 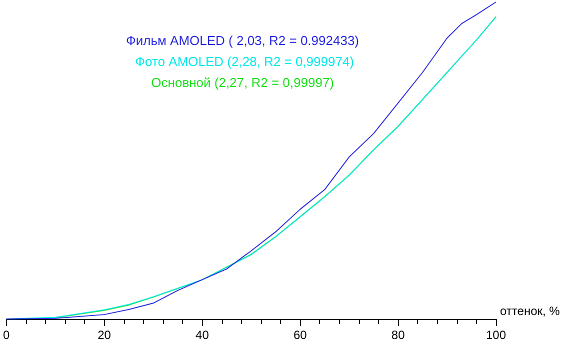 What do you see at coordinates (203, 335) in the screenshot?
I see `x-tick-label: 40` at bounding box center [203, 335].